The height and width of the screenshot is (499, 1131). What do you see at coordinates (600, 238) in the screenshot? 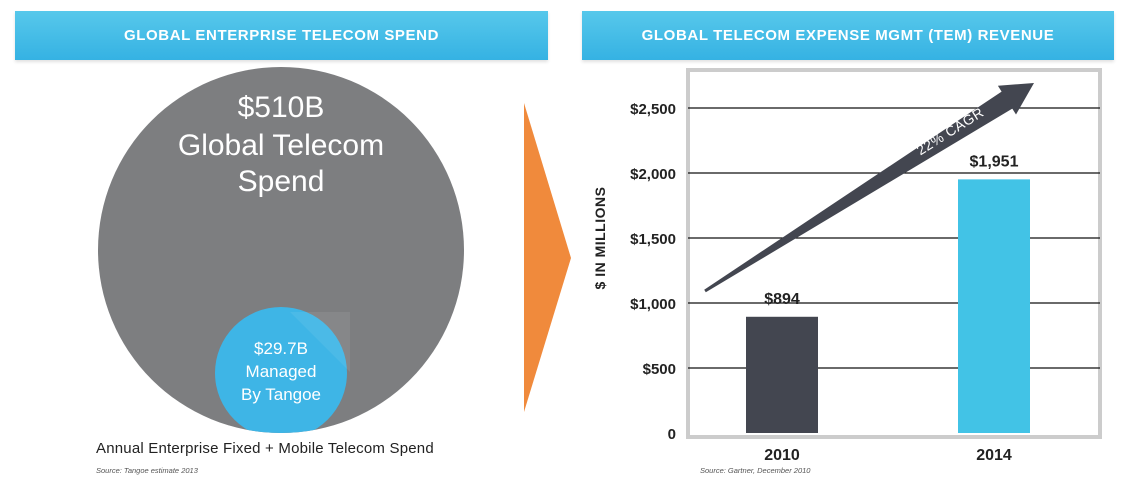
I see `y-axis-label: $ IN MILLIONS` at bounding box center [600, 238].